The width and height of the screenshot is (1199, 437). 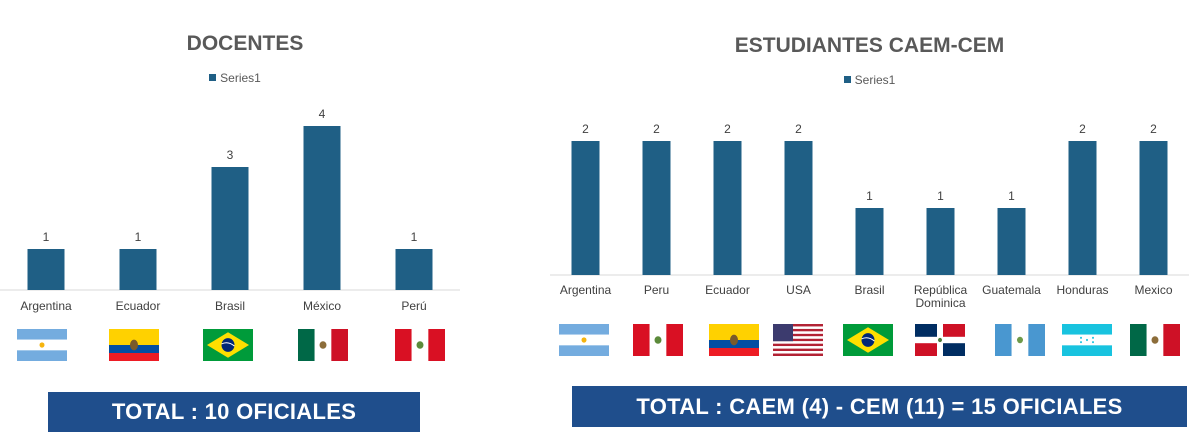 What do you see at coordinates (1153, 290) in the screenshot?
I see `tick-label: Mexico` at bounding box center [1153, 290].